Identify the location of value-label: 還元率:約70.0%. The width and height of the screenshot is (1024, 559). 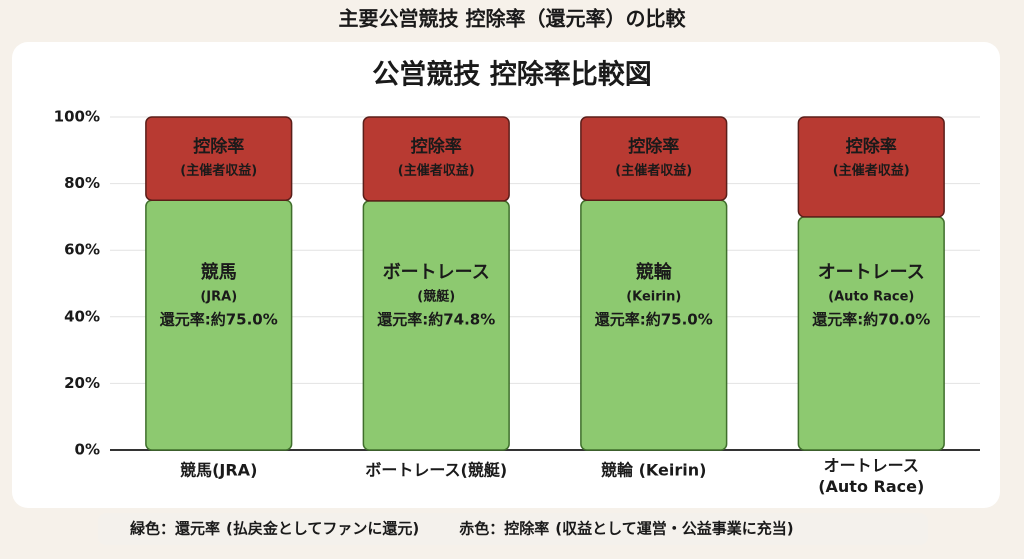
(871, 320).